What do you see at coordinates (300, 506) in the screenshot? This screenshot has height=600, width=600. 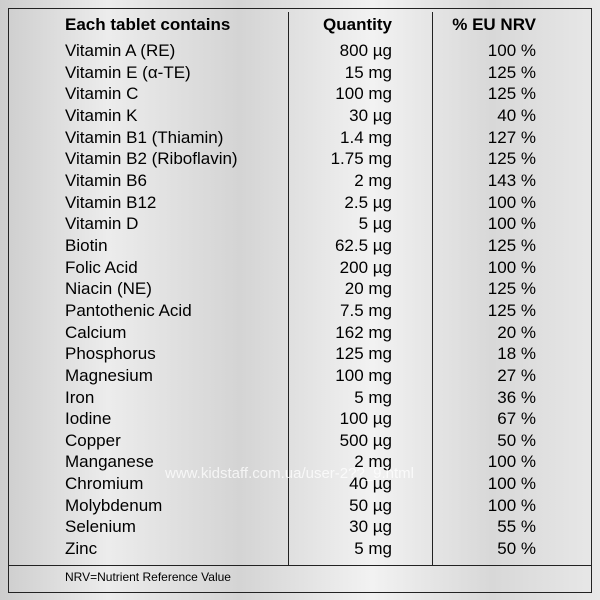 I see `table-row: Molybdenum 50 µg 100 %` at bounding box center [300, 506].